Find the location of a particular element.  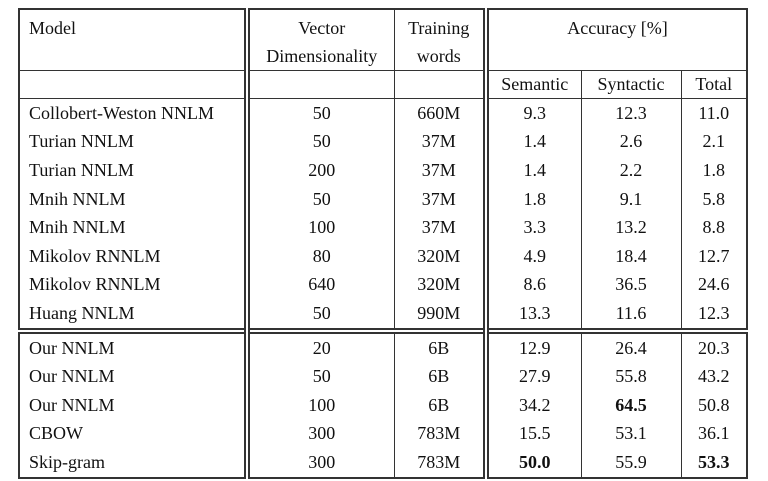

header-spacer-model is located at coordinates (134, 84).